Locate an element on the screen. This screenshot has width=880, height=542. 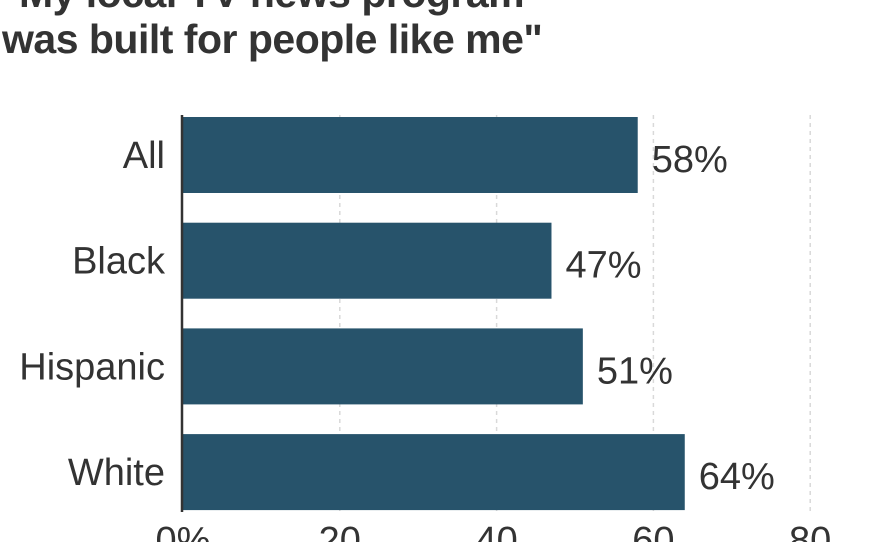
bar-white is located at coordinates (434, 472).